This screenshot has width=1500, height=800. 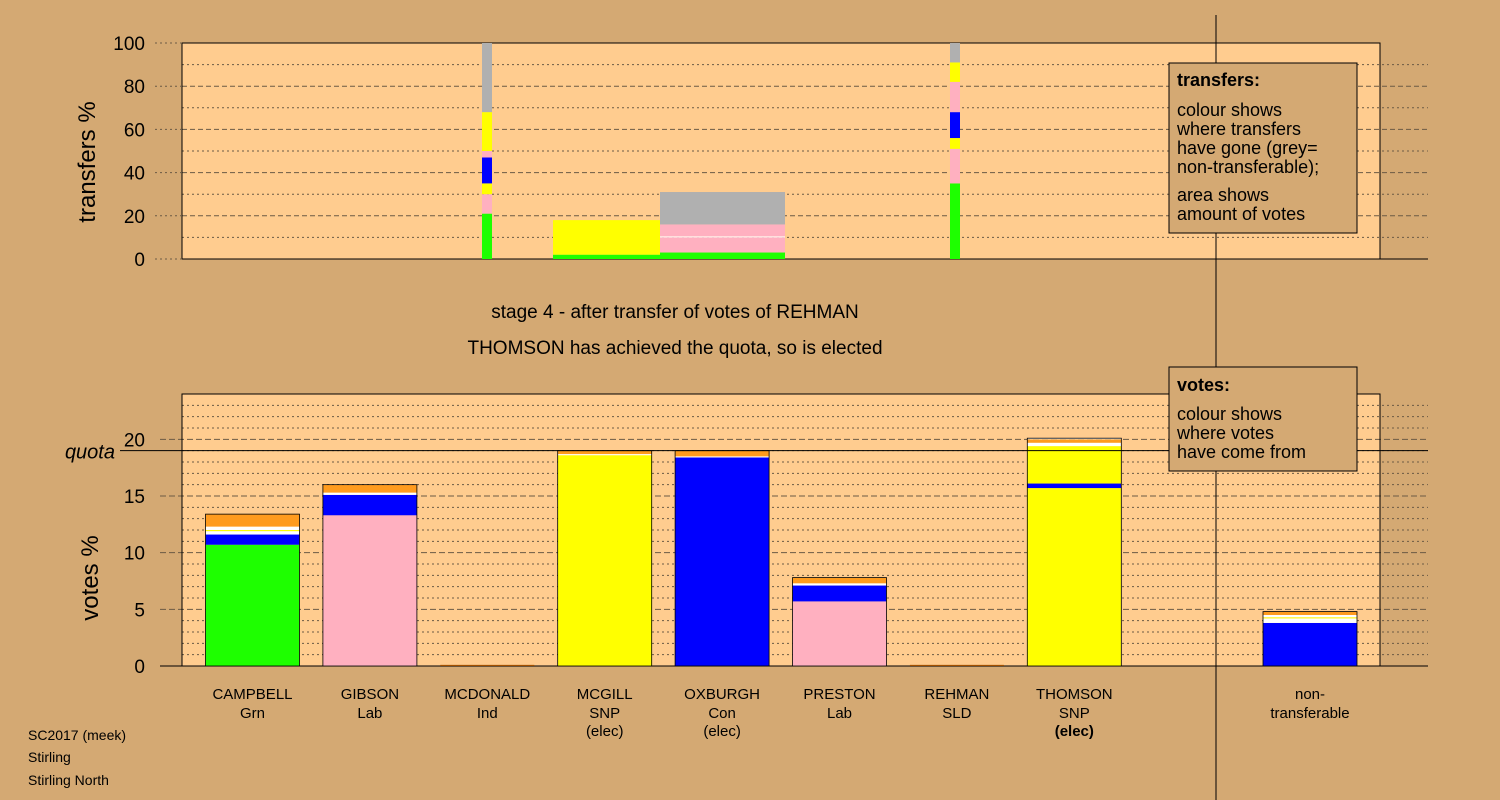 I want to click on transfers-legend-line: amount of votes, so click(x=1241, y=214).